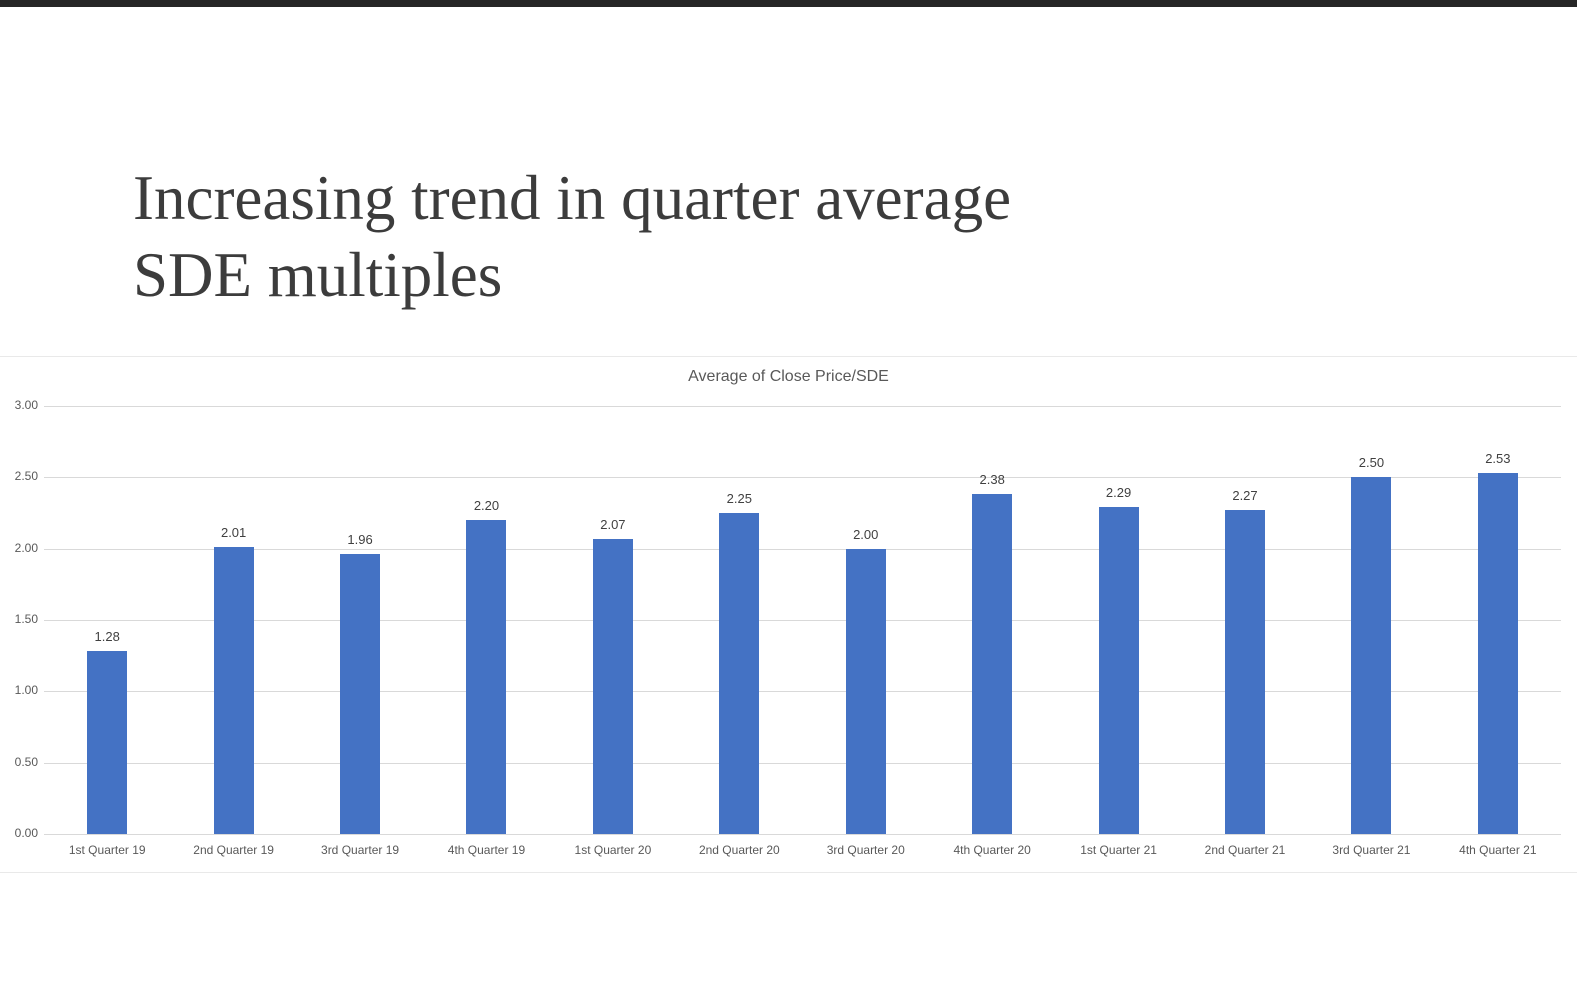 The width and height of the screenshot is (1577, 1000). I want to click on category-column: 2.38 4th Quarter 20, so click(992, 631).